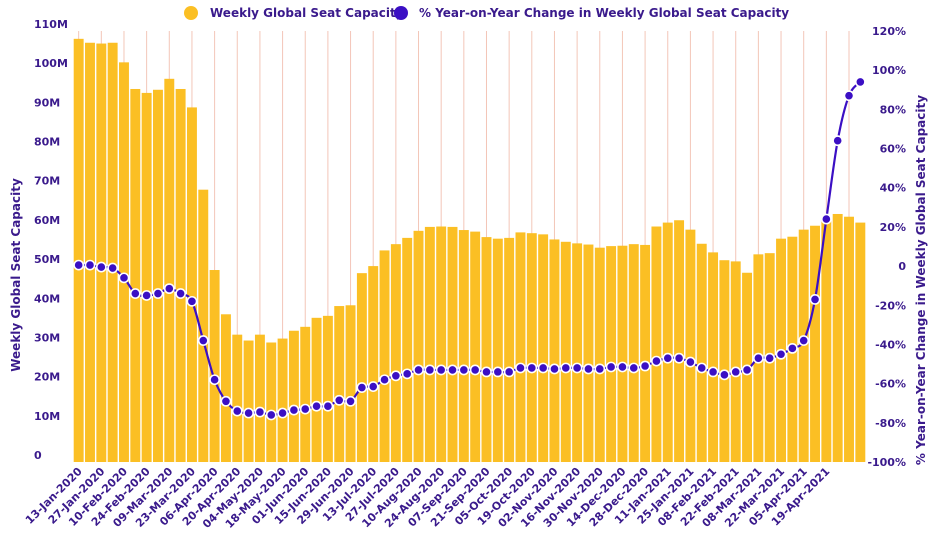  Describe the element at coordinates (47, 102) in the screenshot. I see `left-tick-label: 90M` at that location.